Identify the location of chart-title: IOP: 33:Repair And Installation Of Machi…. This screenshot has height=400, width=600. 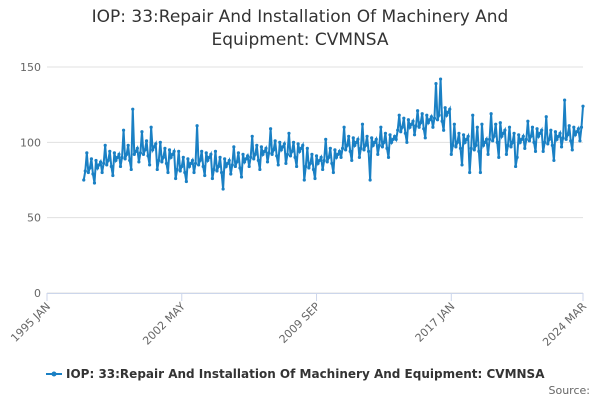
(300, 28).